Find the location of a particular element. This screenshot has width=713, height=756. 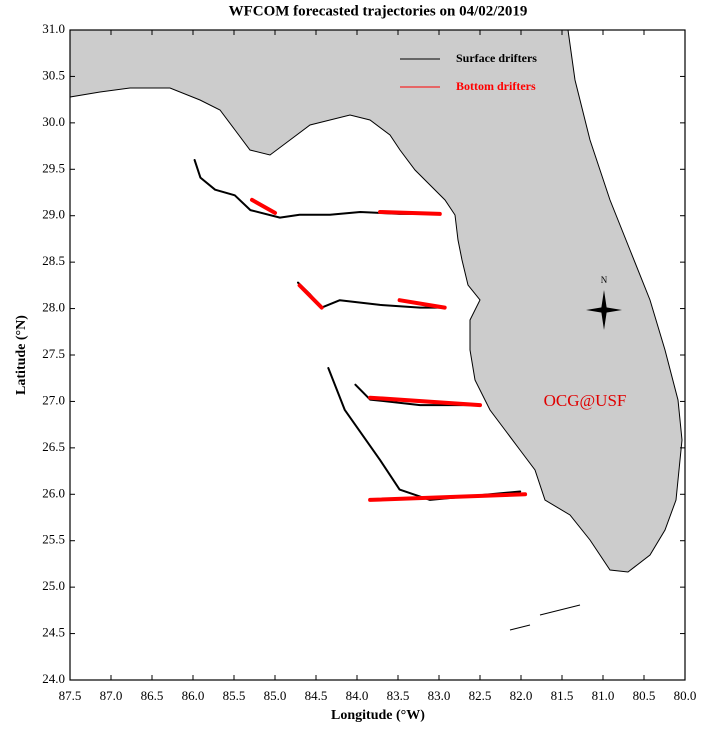

y-tick-label: 30.5 is located at coordinates (53, 74).